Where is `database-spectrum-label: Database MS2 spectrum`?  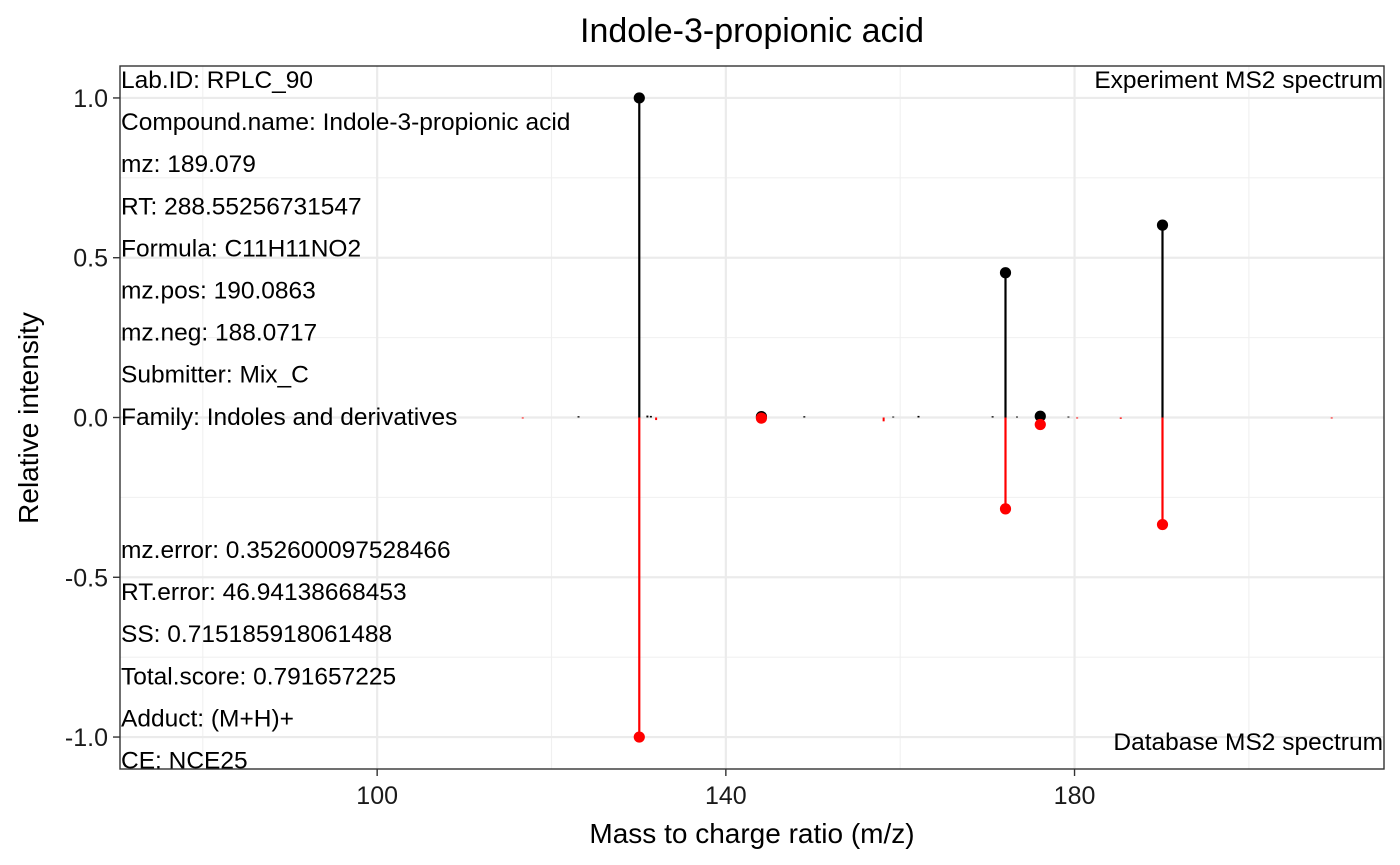 database-spectrum-label: Database MS2 spectrum is located at coordinates (1248, 742).